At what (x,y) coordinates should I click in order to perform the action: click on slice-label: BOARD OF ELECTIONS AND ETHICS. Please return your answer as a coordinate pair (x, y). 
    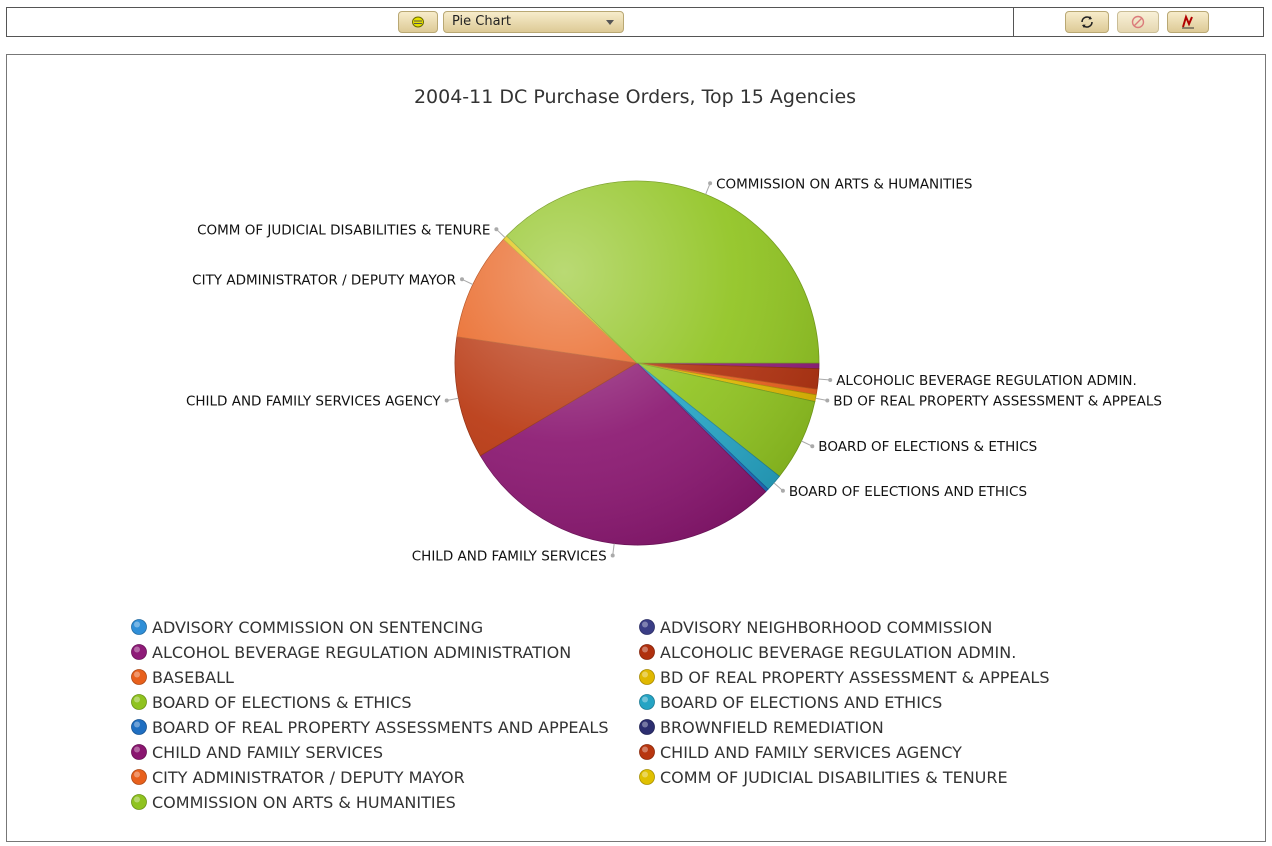
    Looking at the image, I should click on (908, 492).